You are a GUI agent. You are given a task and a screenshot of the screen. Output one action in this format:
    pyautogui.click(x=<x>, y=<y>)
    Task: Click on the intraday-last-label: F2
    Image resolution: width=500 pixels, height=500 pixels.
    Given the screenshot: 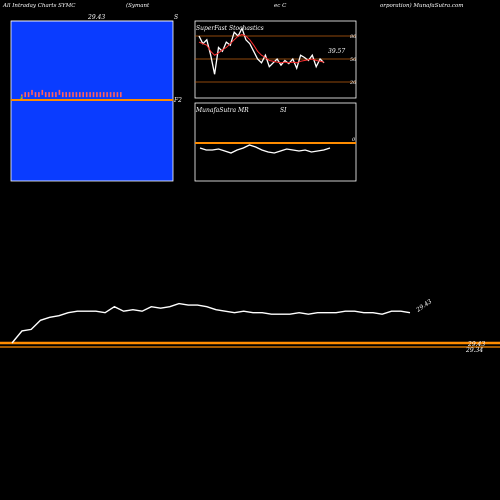 What is the action you would take?
    pyautogui.click(x=177, y=100)
    